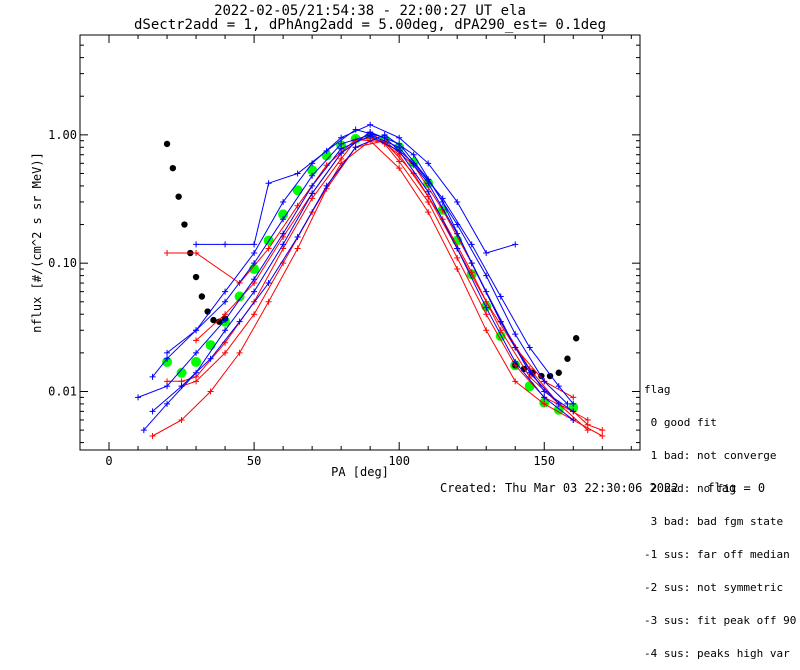 Image resolution: width=800 pixels, height=670 pixels. I want to click on legend-title: flag, so click(657, 389).